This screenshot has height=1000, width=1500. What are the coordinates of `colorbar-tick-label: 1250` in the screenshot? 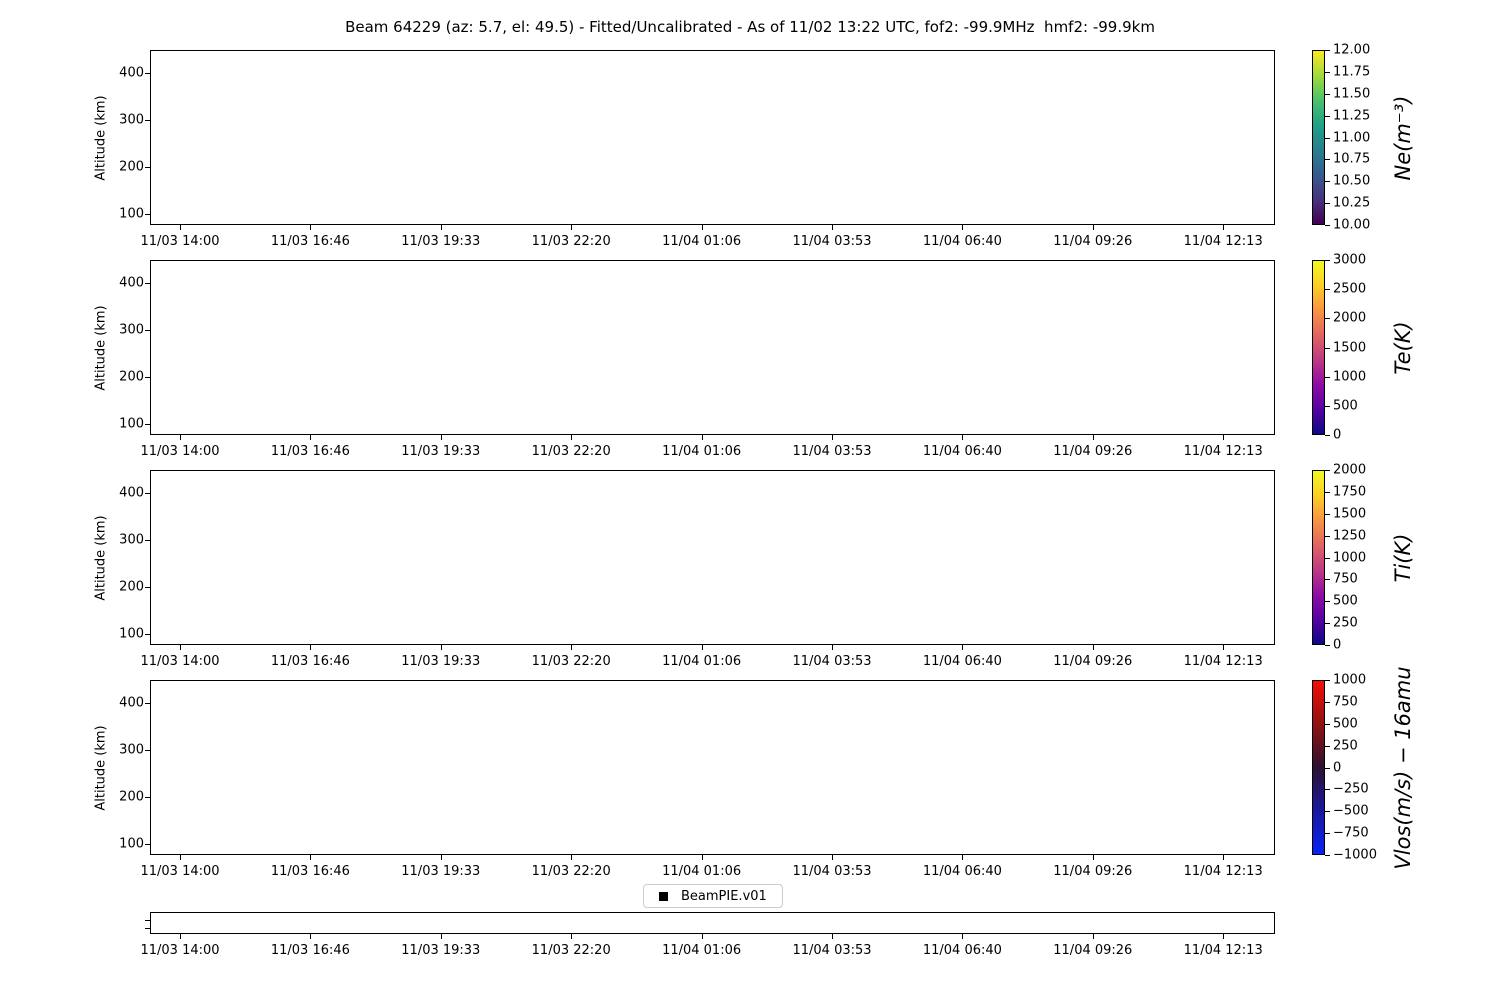 It's located at (1350, 536).